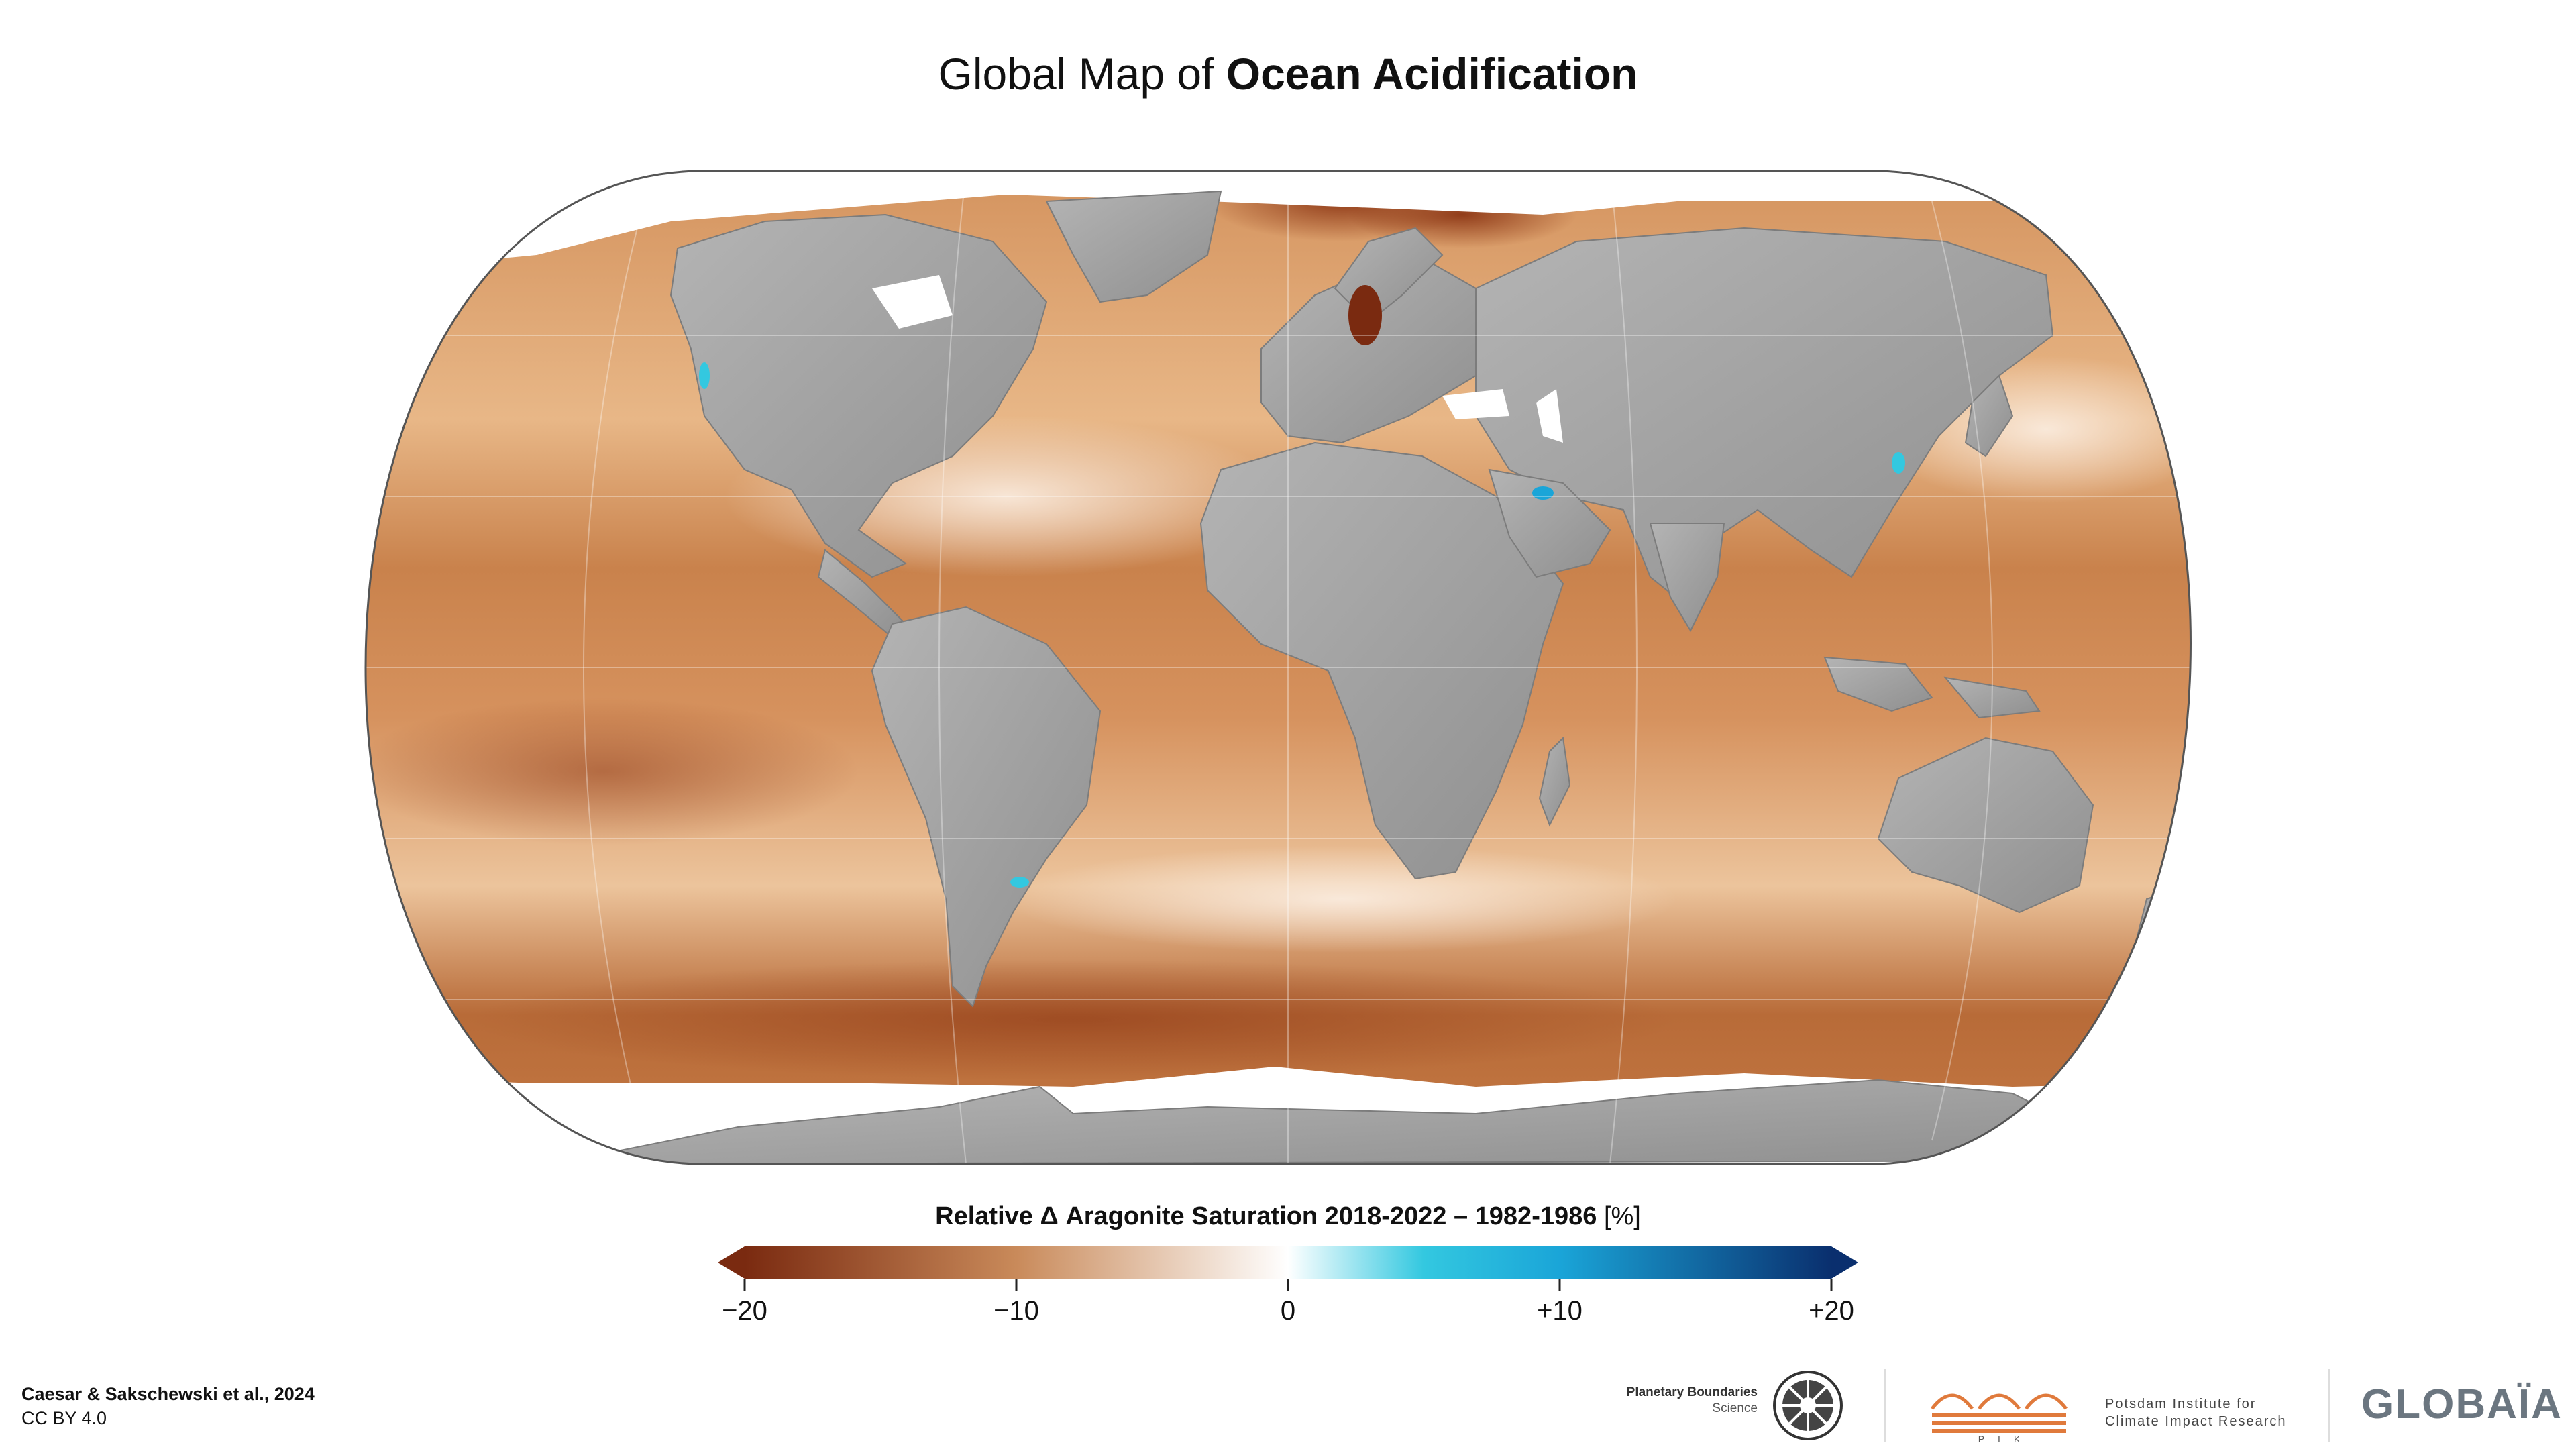 This screenshot has height=1449, width=2576. Describe the element at coordinates (1985, 825) in the screenshot. I see `australia` at that location.